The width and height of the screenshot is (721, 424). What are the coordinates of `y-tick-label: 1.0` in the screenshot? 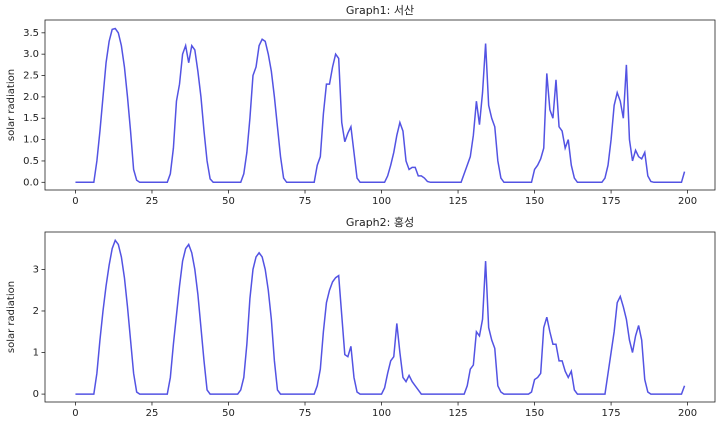 It's located at (31, 140).